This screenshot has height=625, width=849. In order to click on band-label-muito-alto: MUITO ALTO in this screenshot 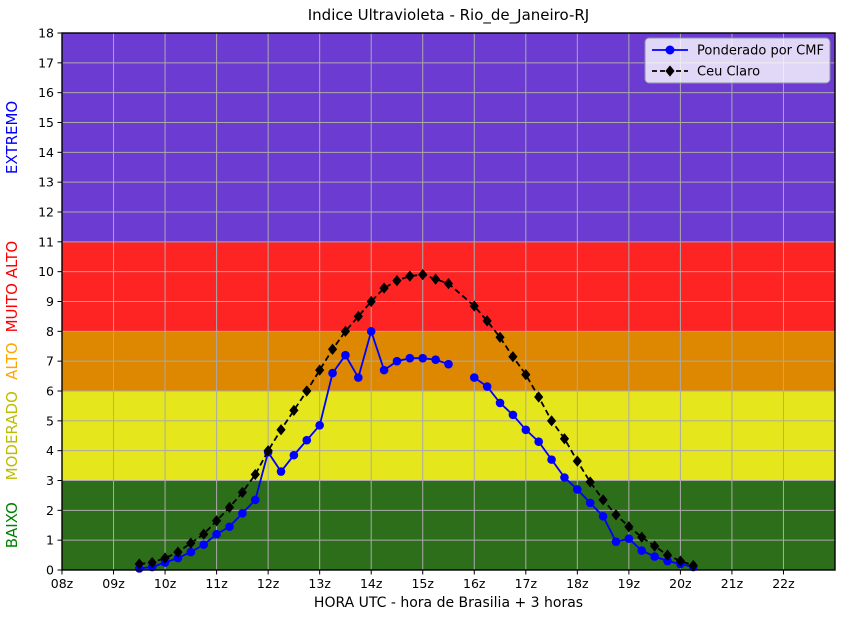, I will do `click(12, 287)`.